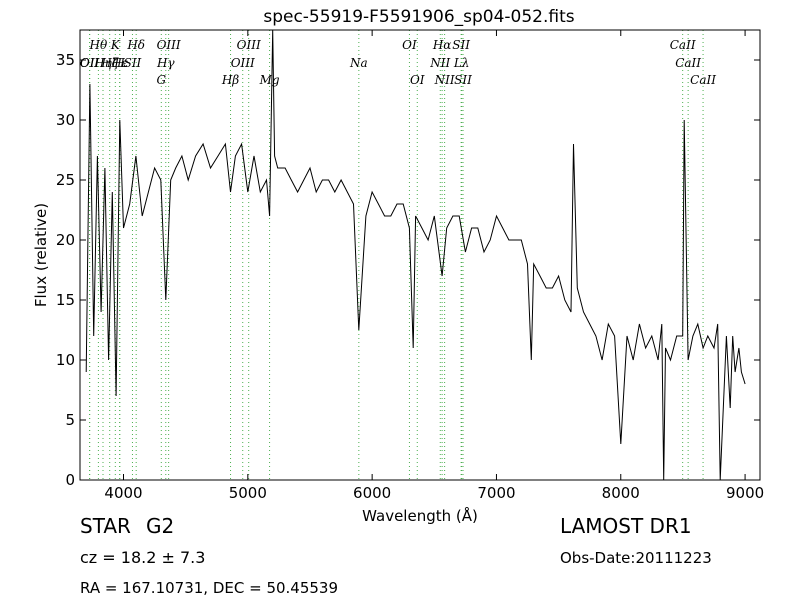 This screenshot has height=600, width=800. Describe the element at coordinates (626, 526) in the screenshot. I see `survey-name: LAMOST DR1` at that location.